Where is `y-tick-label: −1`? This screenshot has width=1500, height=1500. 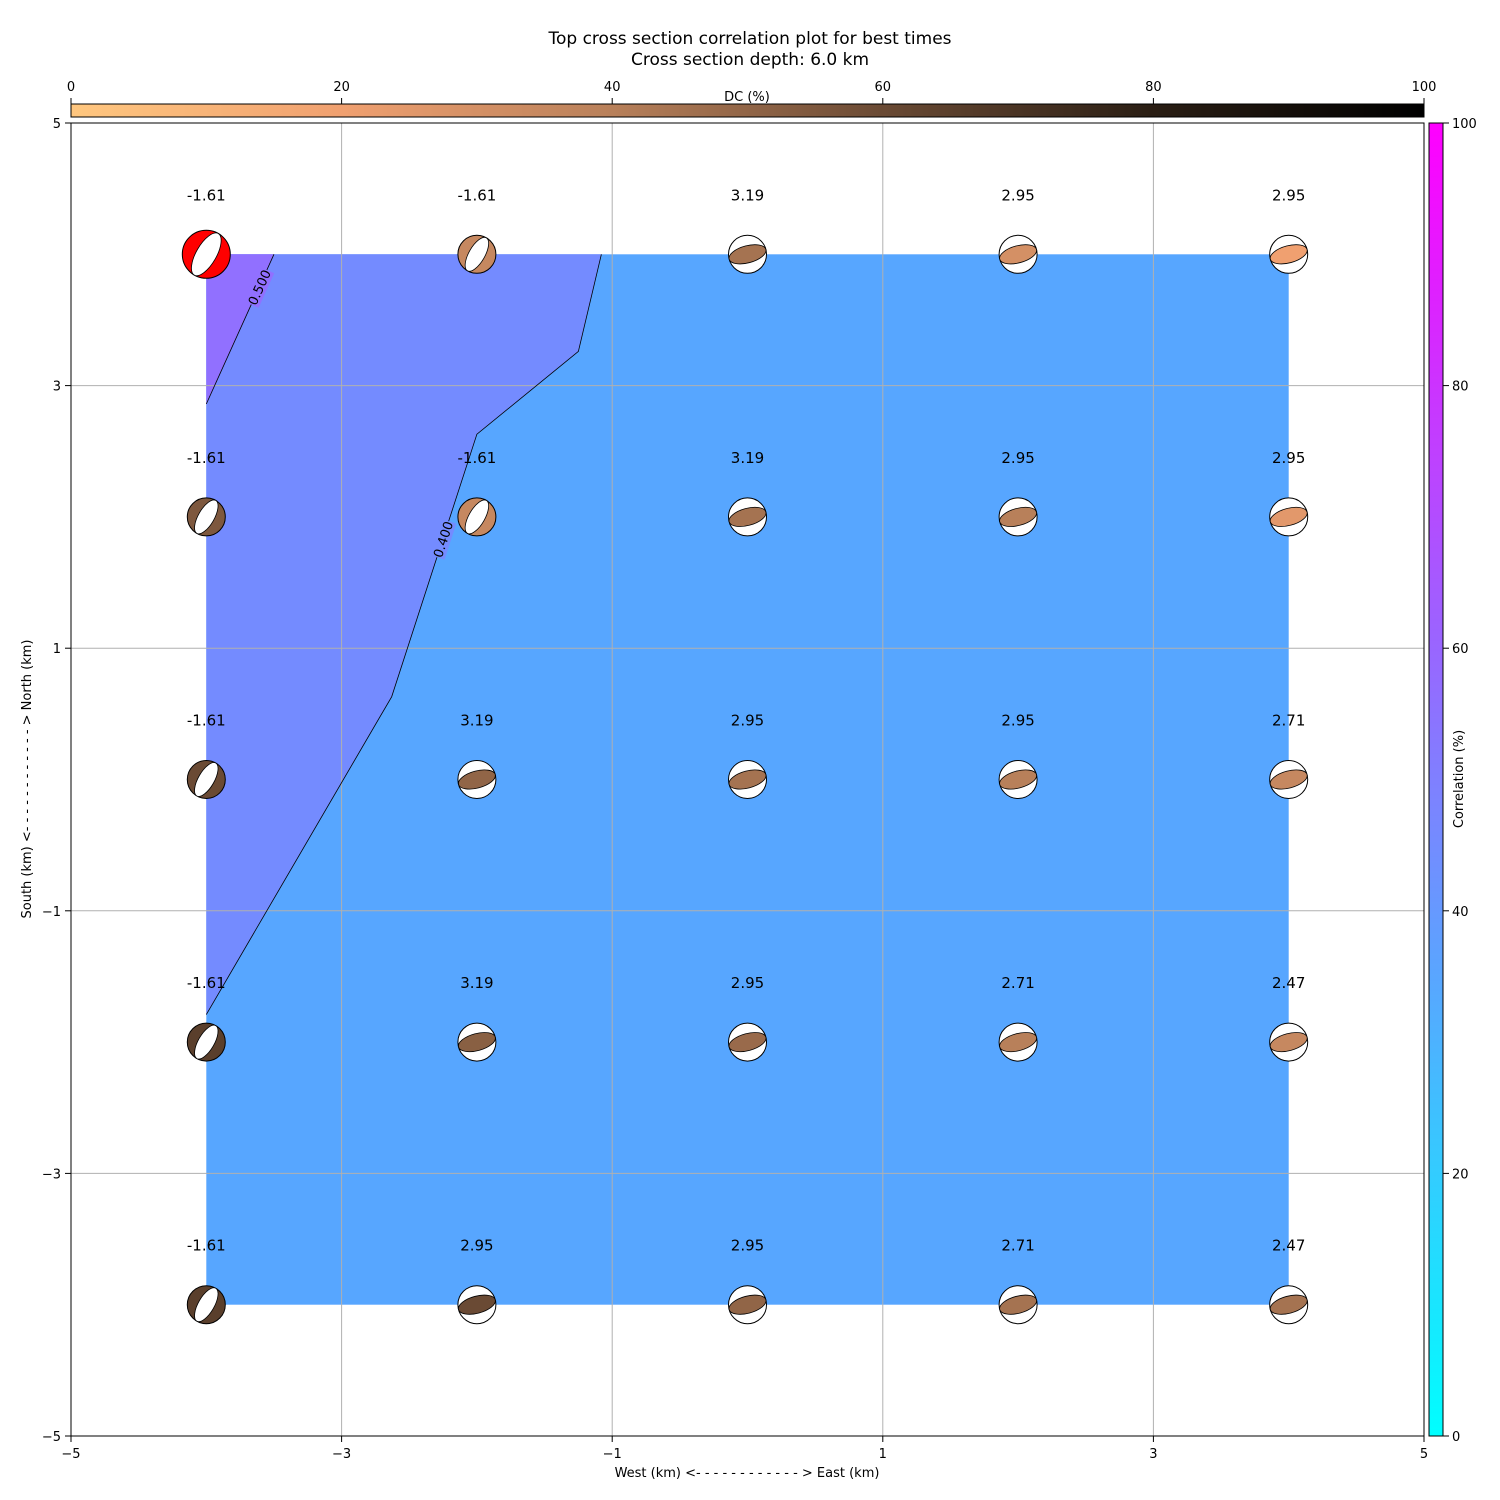
y-tick-label: −1 is located at coordinates (51, 912).